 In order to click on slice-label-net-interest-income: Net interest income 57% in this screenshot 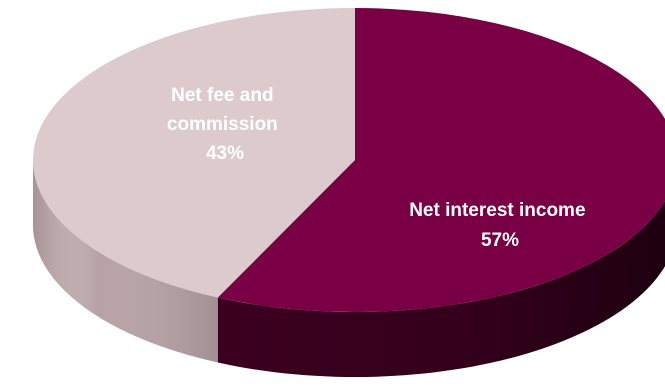, I will do `click(500, 225)`.